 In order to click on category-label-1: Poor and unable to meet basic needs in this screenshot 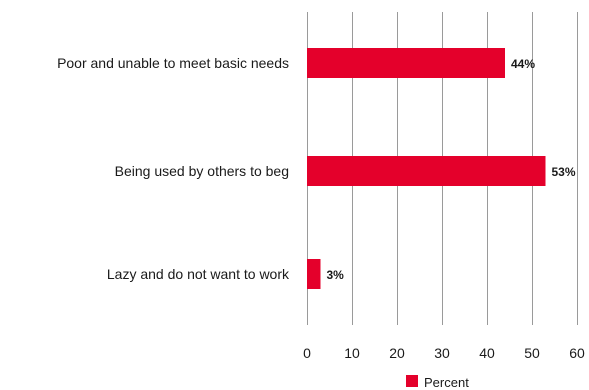, I will do `click(173, 63)`.